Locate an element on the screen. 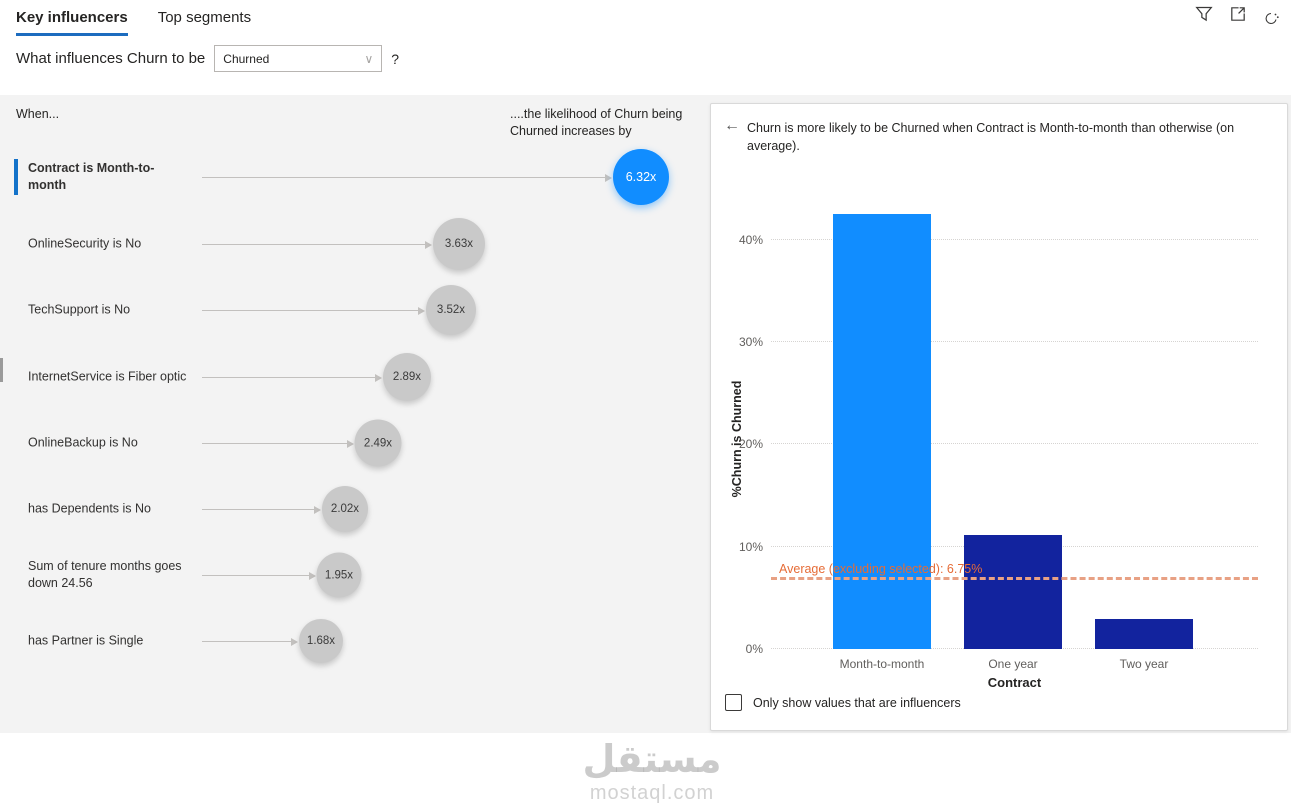 The height and width of the screenshot is (805, 1291). x-tick-label: Month-to-month is located at coordinates (882, 664).